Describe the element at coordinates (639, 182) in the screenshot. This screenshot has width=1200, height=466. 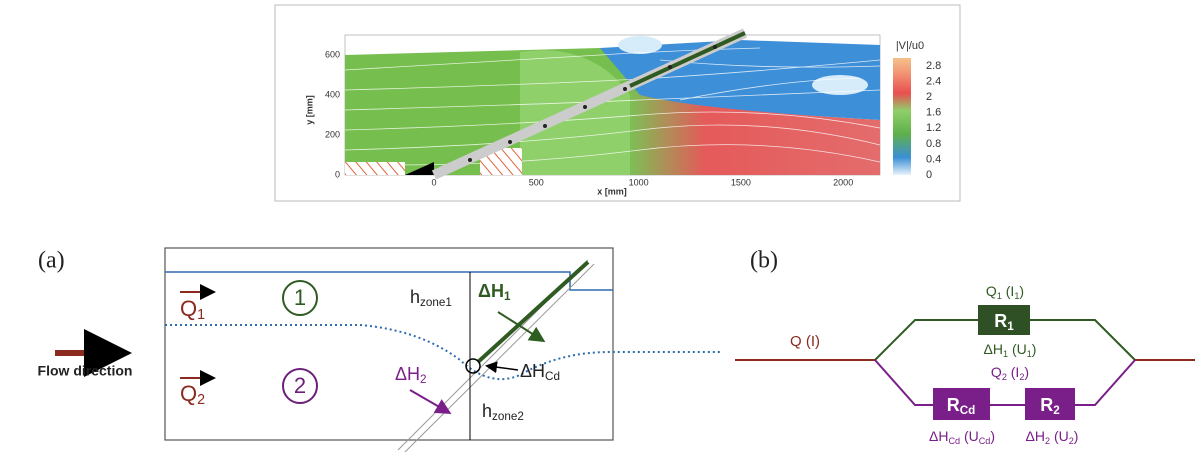
I see `x-tick-label: 1000` at that location.